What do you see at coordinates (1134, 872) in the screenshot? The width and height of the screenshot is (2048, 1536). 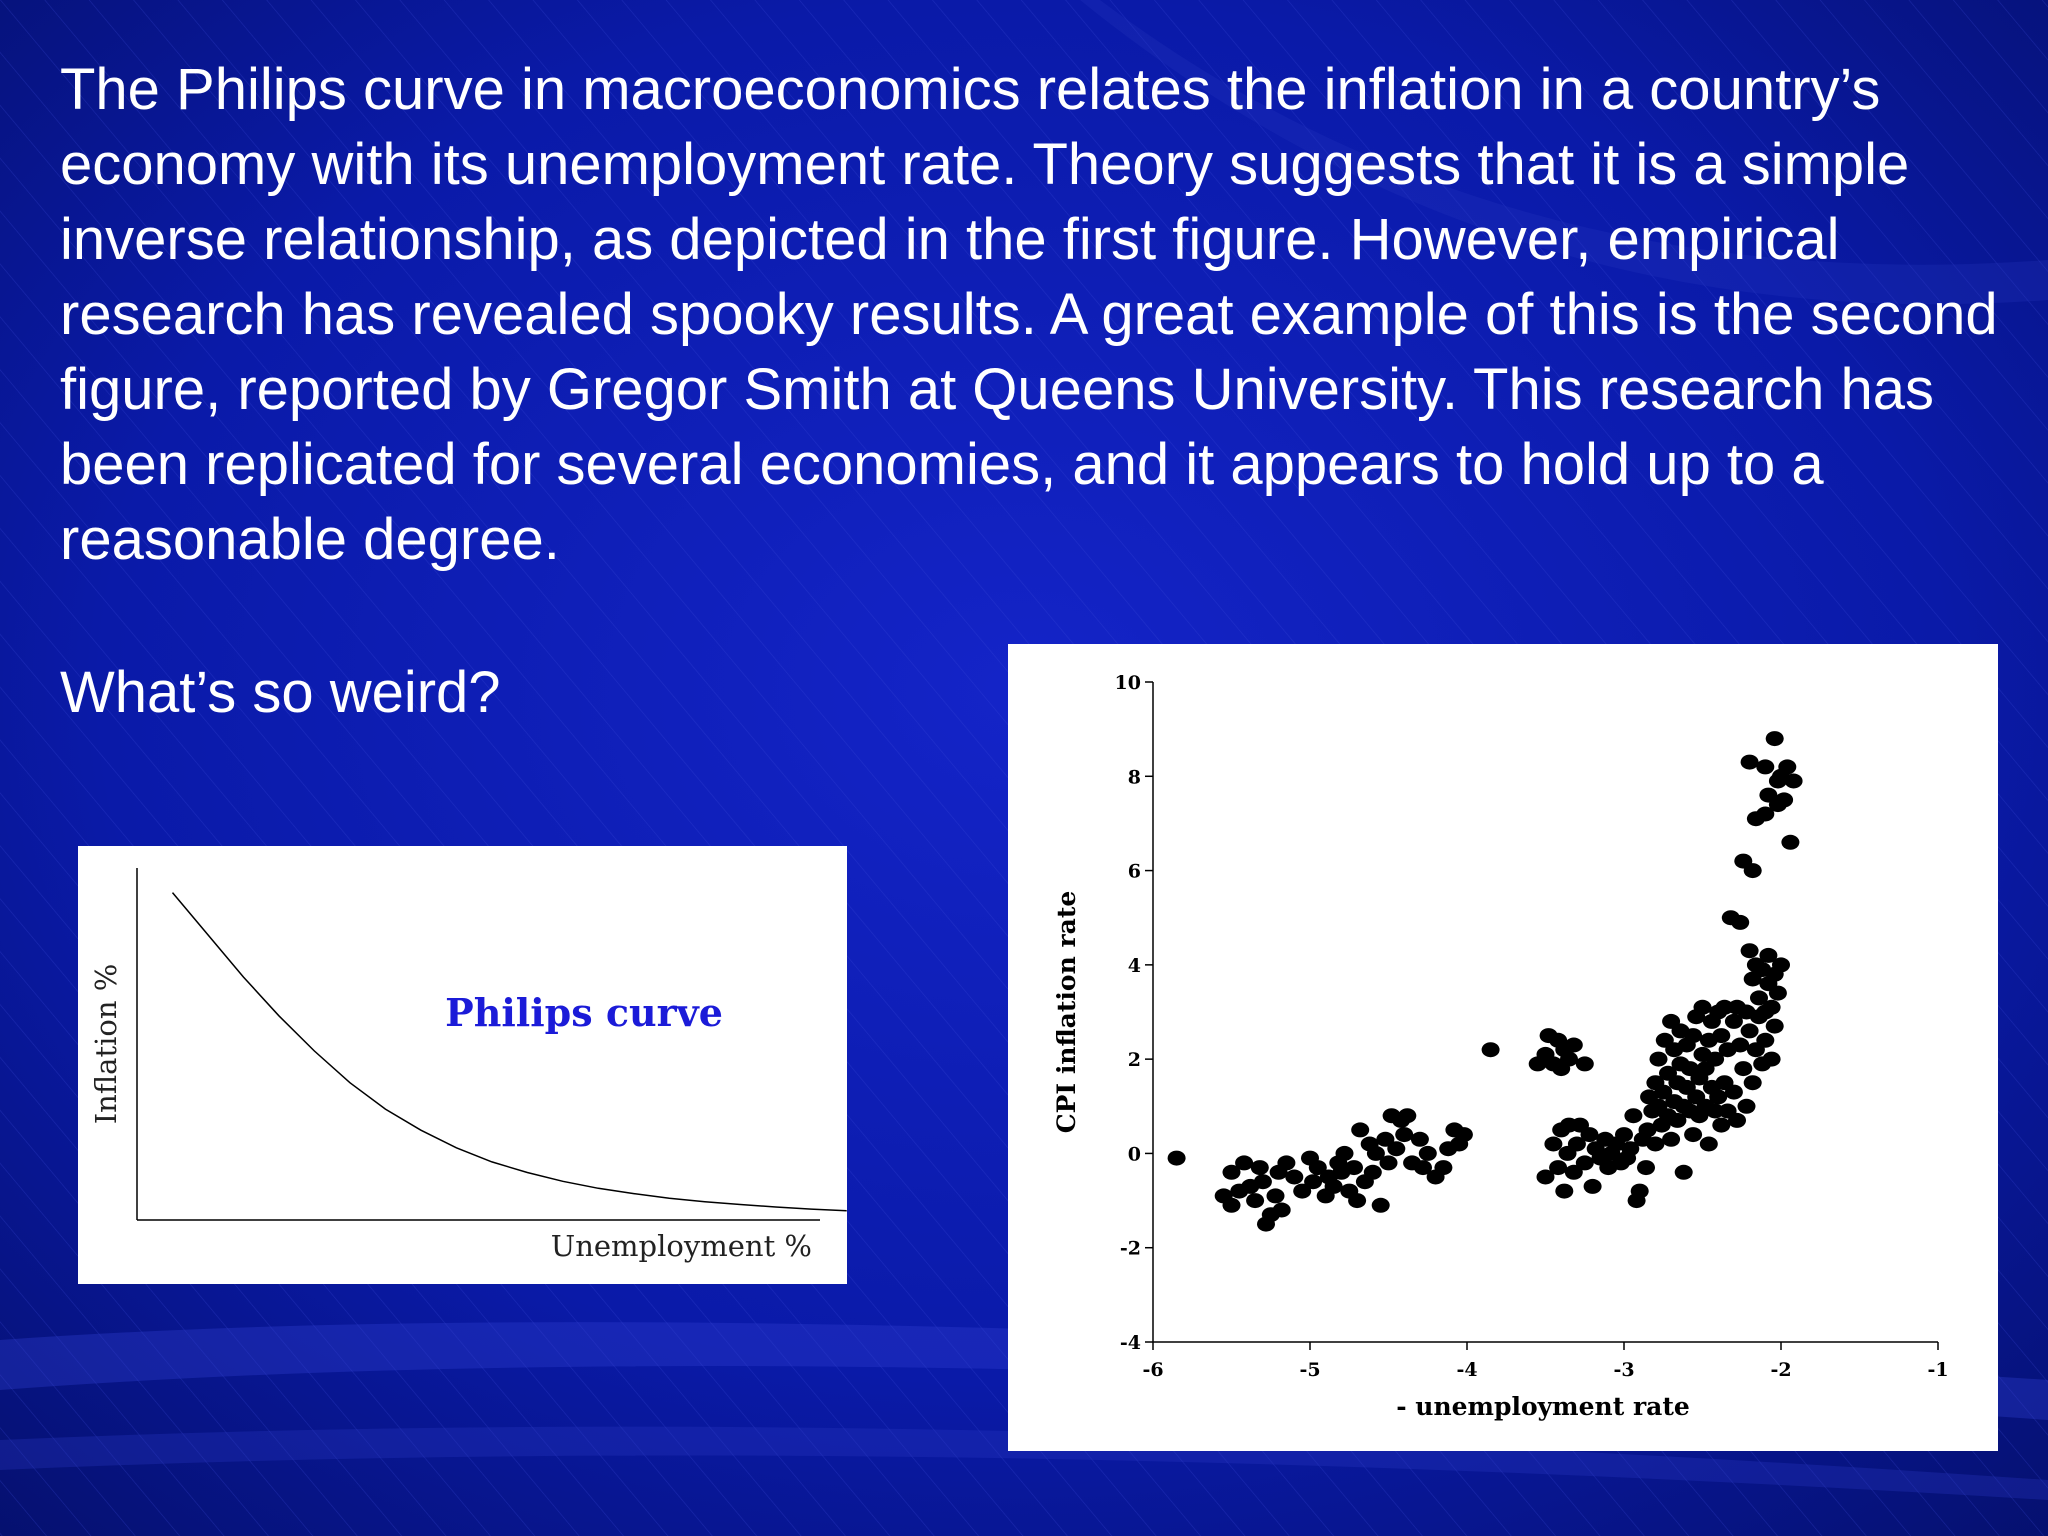 I see `y-tick-label: 6` at bounding box center [1134, 872].